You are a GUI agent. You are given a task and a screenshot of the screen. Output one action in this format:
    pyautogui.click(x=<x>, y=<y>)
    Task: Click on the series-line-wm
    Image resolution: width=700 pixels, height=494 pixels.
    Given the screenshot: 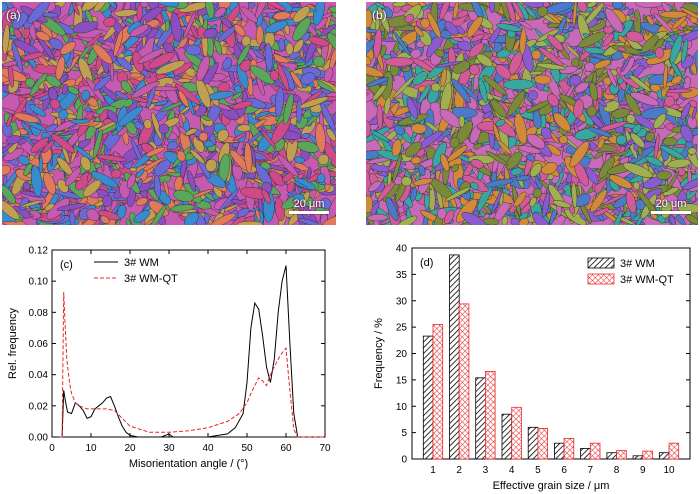 What is the action you would take?
    pyautogui.click(x=192, y=351)
    